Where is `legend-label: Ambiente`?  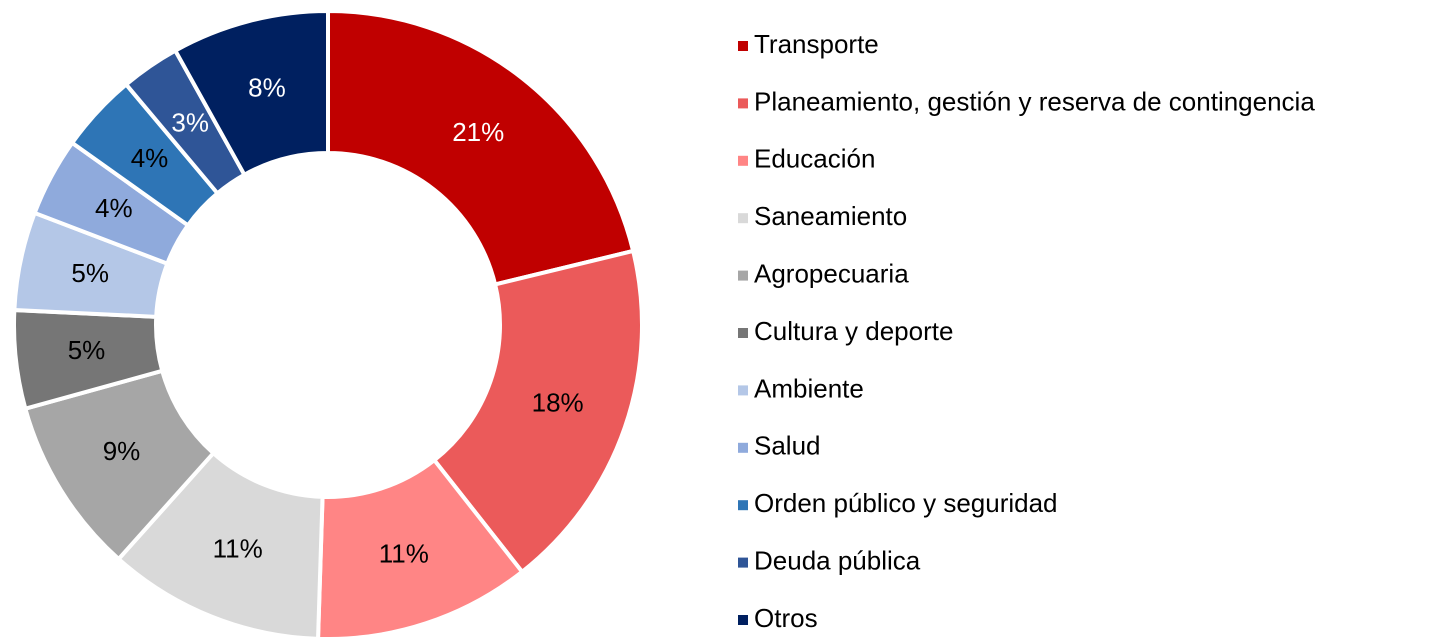
legend-label: Ambiente is located at coordinates (809, 388).